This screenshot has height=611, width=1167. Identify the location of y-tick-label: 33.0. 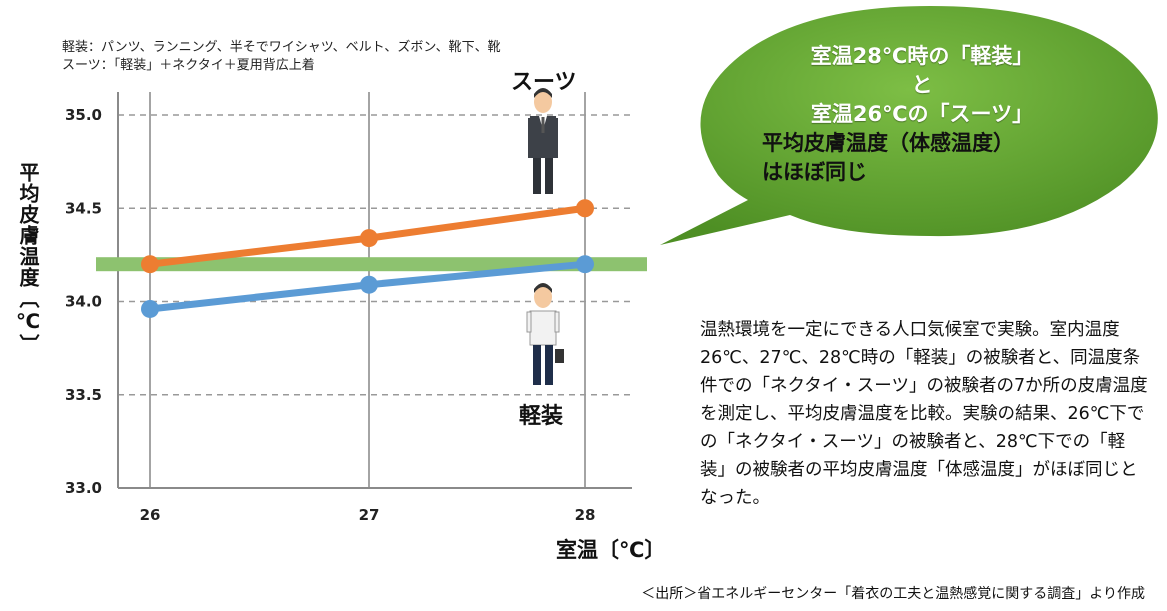
(83, 488).